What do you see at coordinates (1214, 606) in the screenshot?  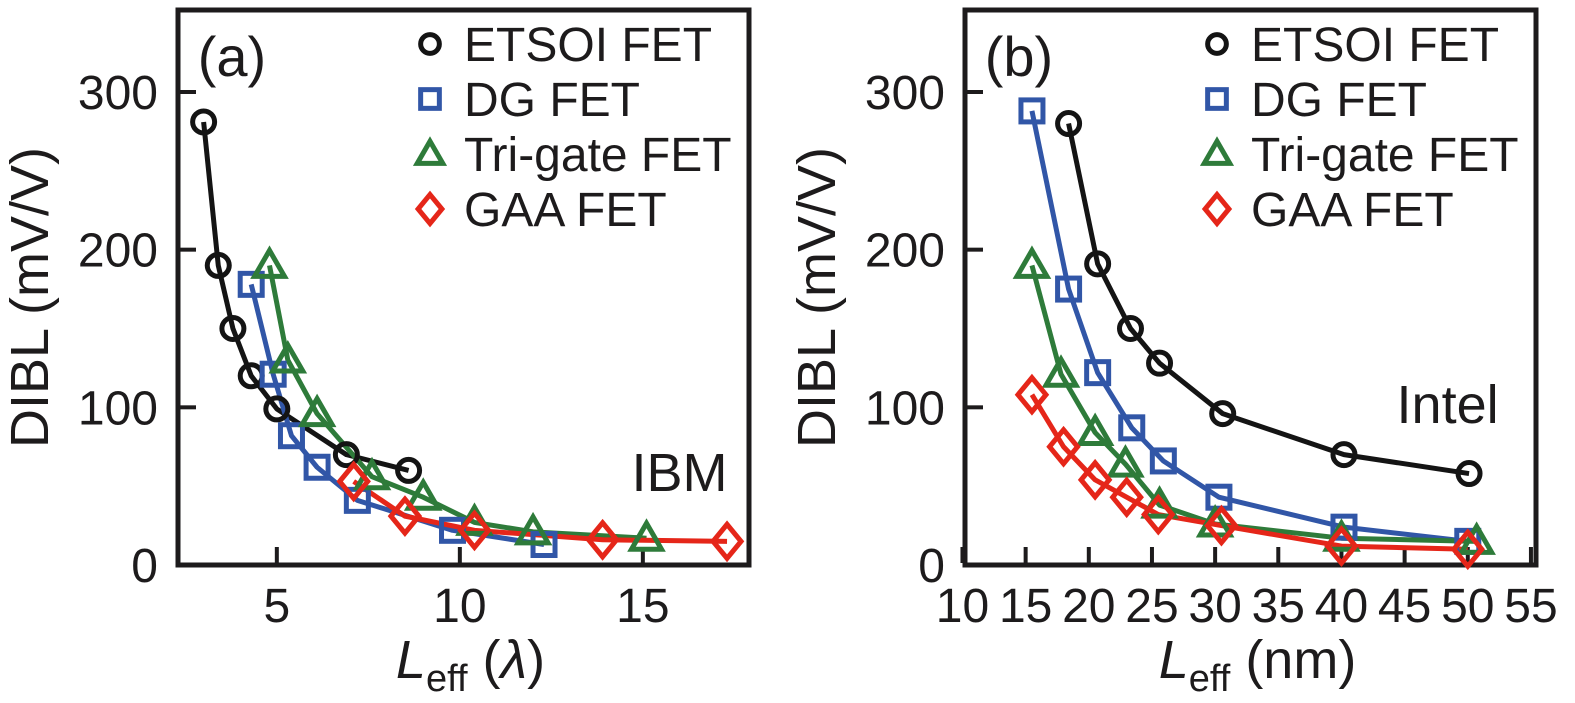 I see `x-tick-label-30: 30` at bounding box center [1214, 606].